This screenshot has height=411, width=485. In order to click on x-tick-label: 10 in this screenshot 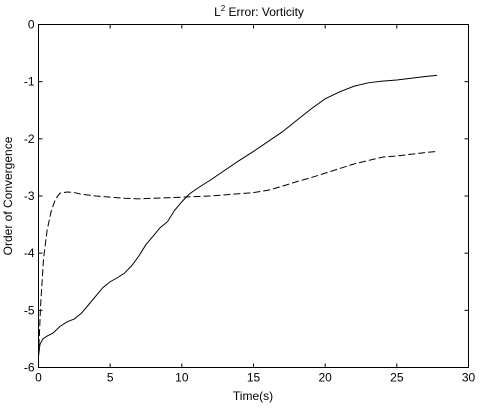, I will do `click(182, 378)`.